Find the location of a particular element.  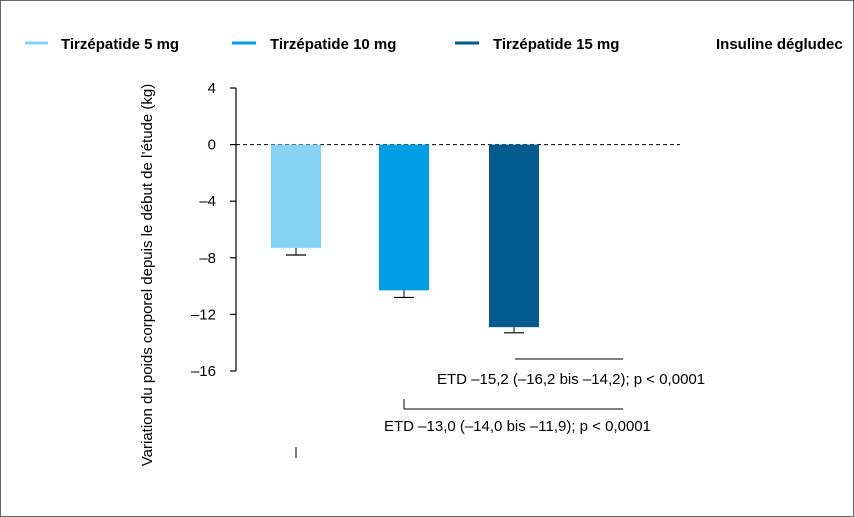

y-axis-ticks: 4 0 –4 –8 –12 –16 is located at coordinates (213, 230).